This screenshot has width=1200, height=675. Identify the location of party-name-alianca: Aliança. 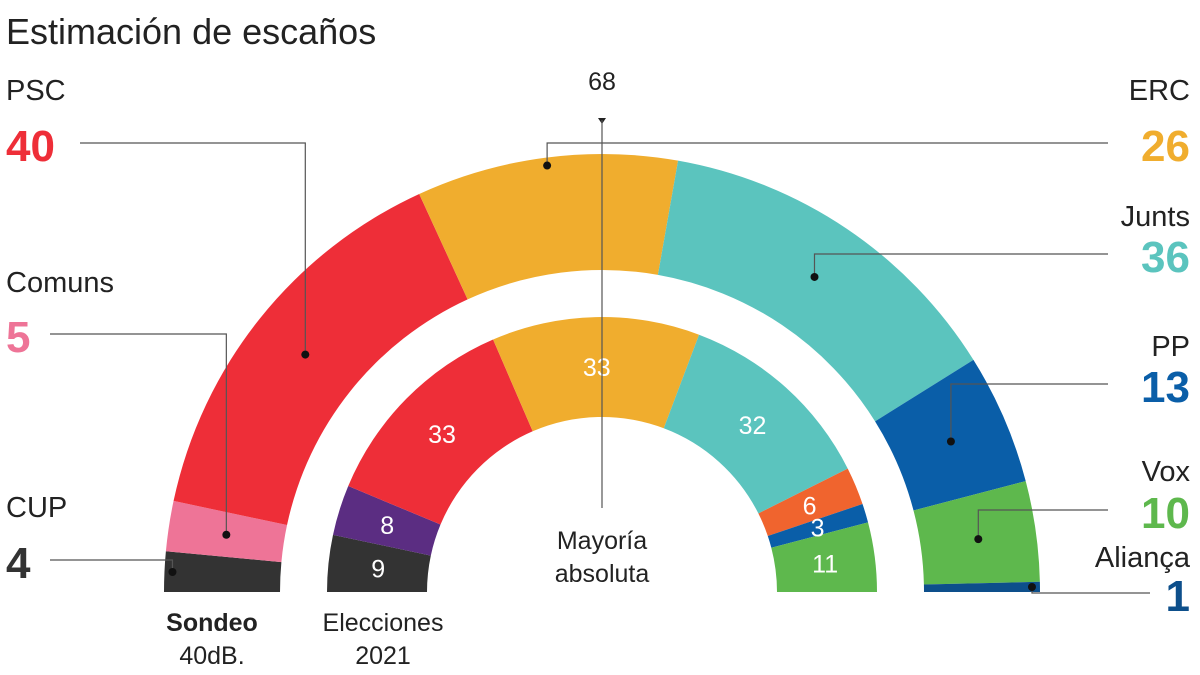
(1143, 558).